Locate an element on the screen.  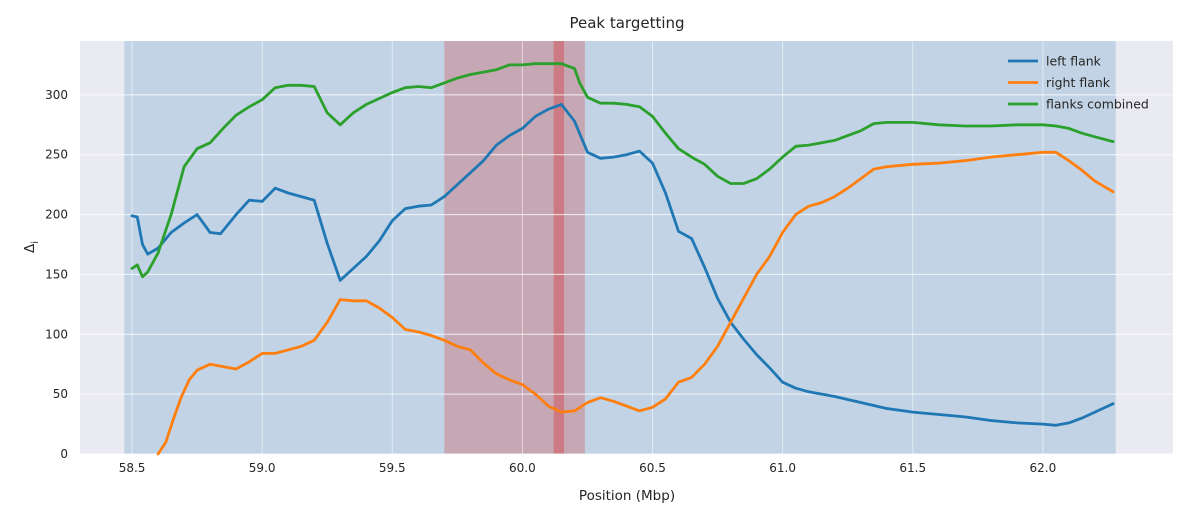
chart-title: Peak targetting is located at coordinates (626, 23).